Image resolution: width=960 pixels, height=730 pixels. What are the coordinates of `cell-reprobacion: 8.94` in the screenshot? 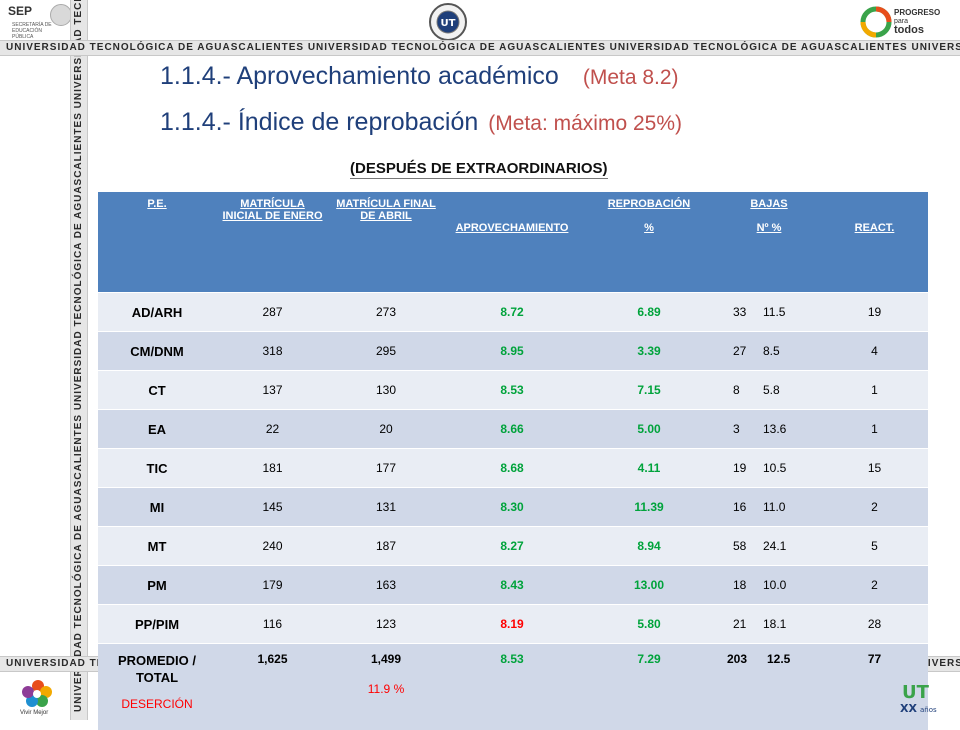 It's located at (649, 546).